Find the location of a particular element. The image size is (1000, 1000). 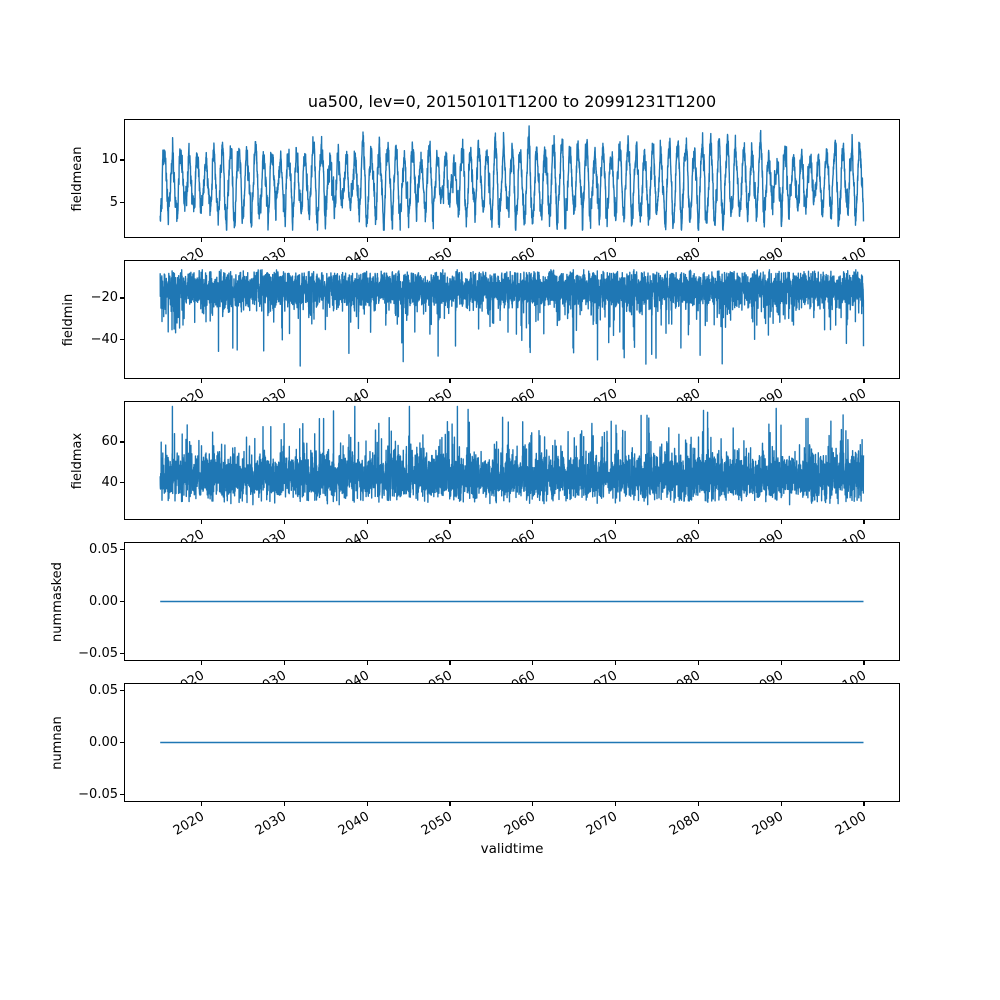

x-tick-label: 2060 is located at coordinates (519, 824).